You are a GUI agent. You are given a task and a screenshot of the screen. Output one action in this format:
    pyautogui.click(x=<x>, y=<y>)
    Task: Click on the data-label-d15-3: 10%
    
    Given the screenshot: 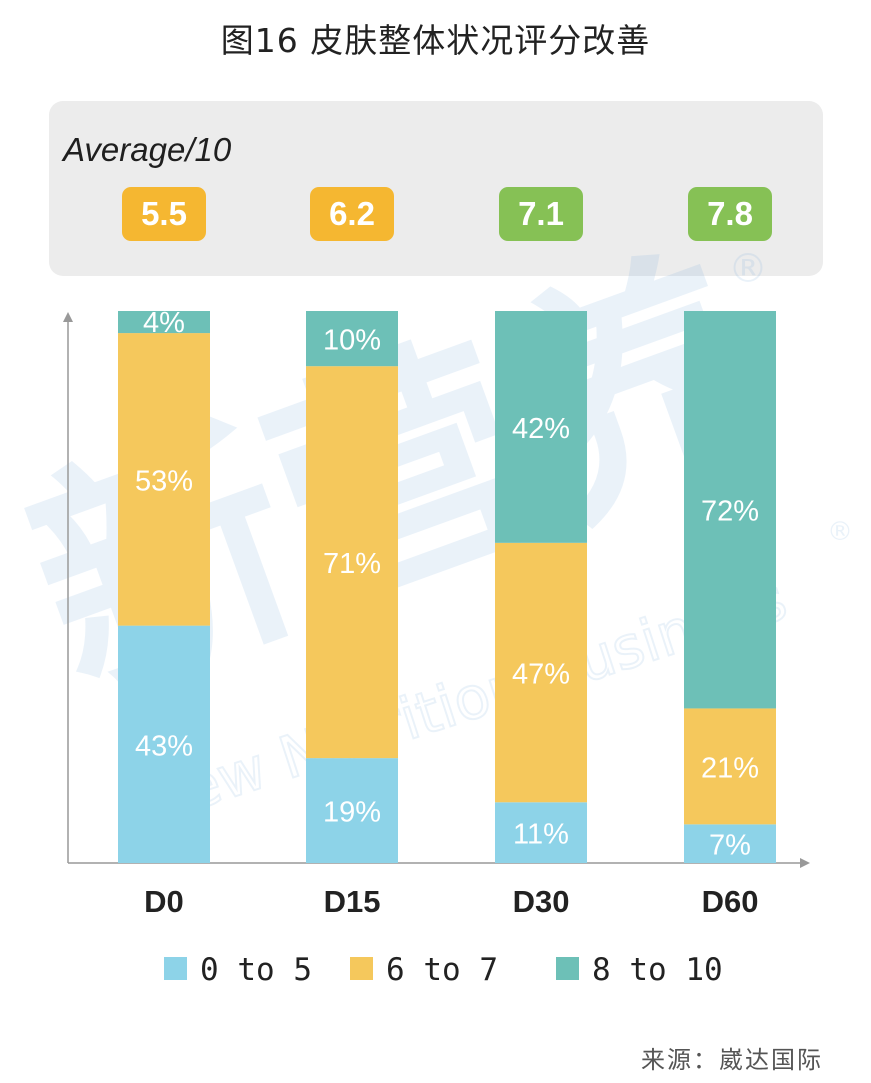 What is the action you would take?
    pyautogui.click(x=352, y=341)
    